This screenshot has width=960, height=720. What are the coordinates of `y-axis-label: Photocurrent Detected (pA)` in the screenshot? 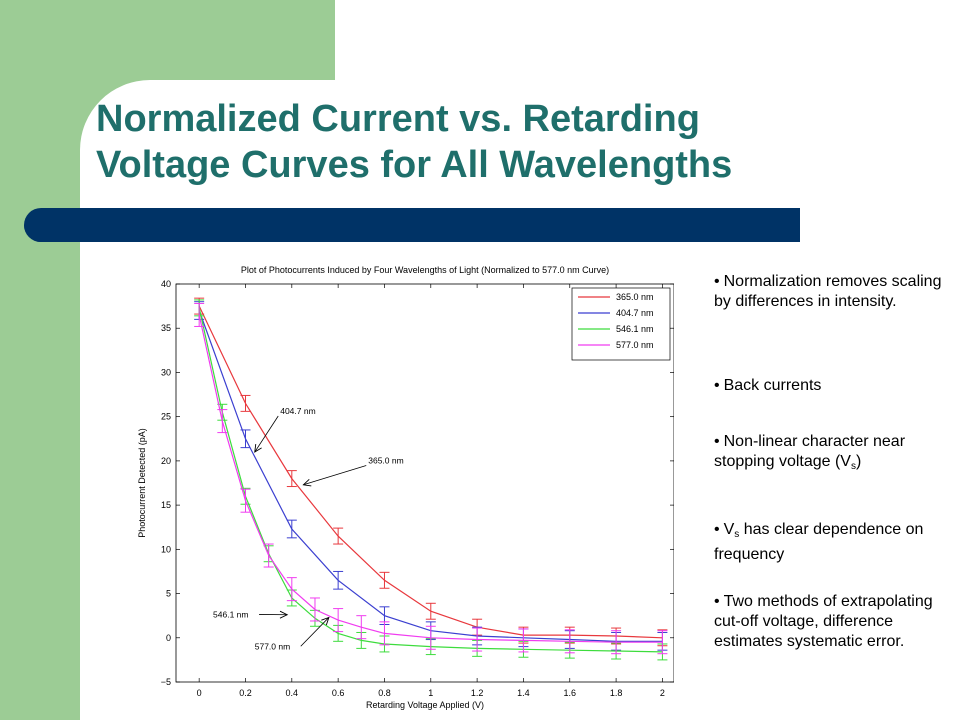 It's located at (142, 483).